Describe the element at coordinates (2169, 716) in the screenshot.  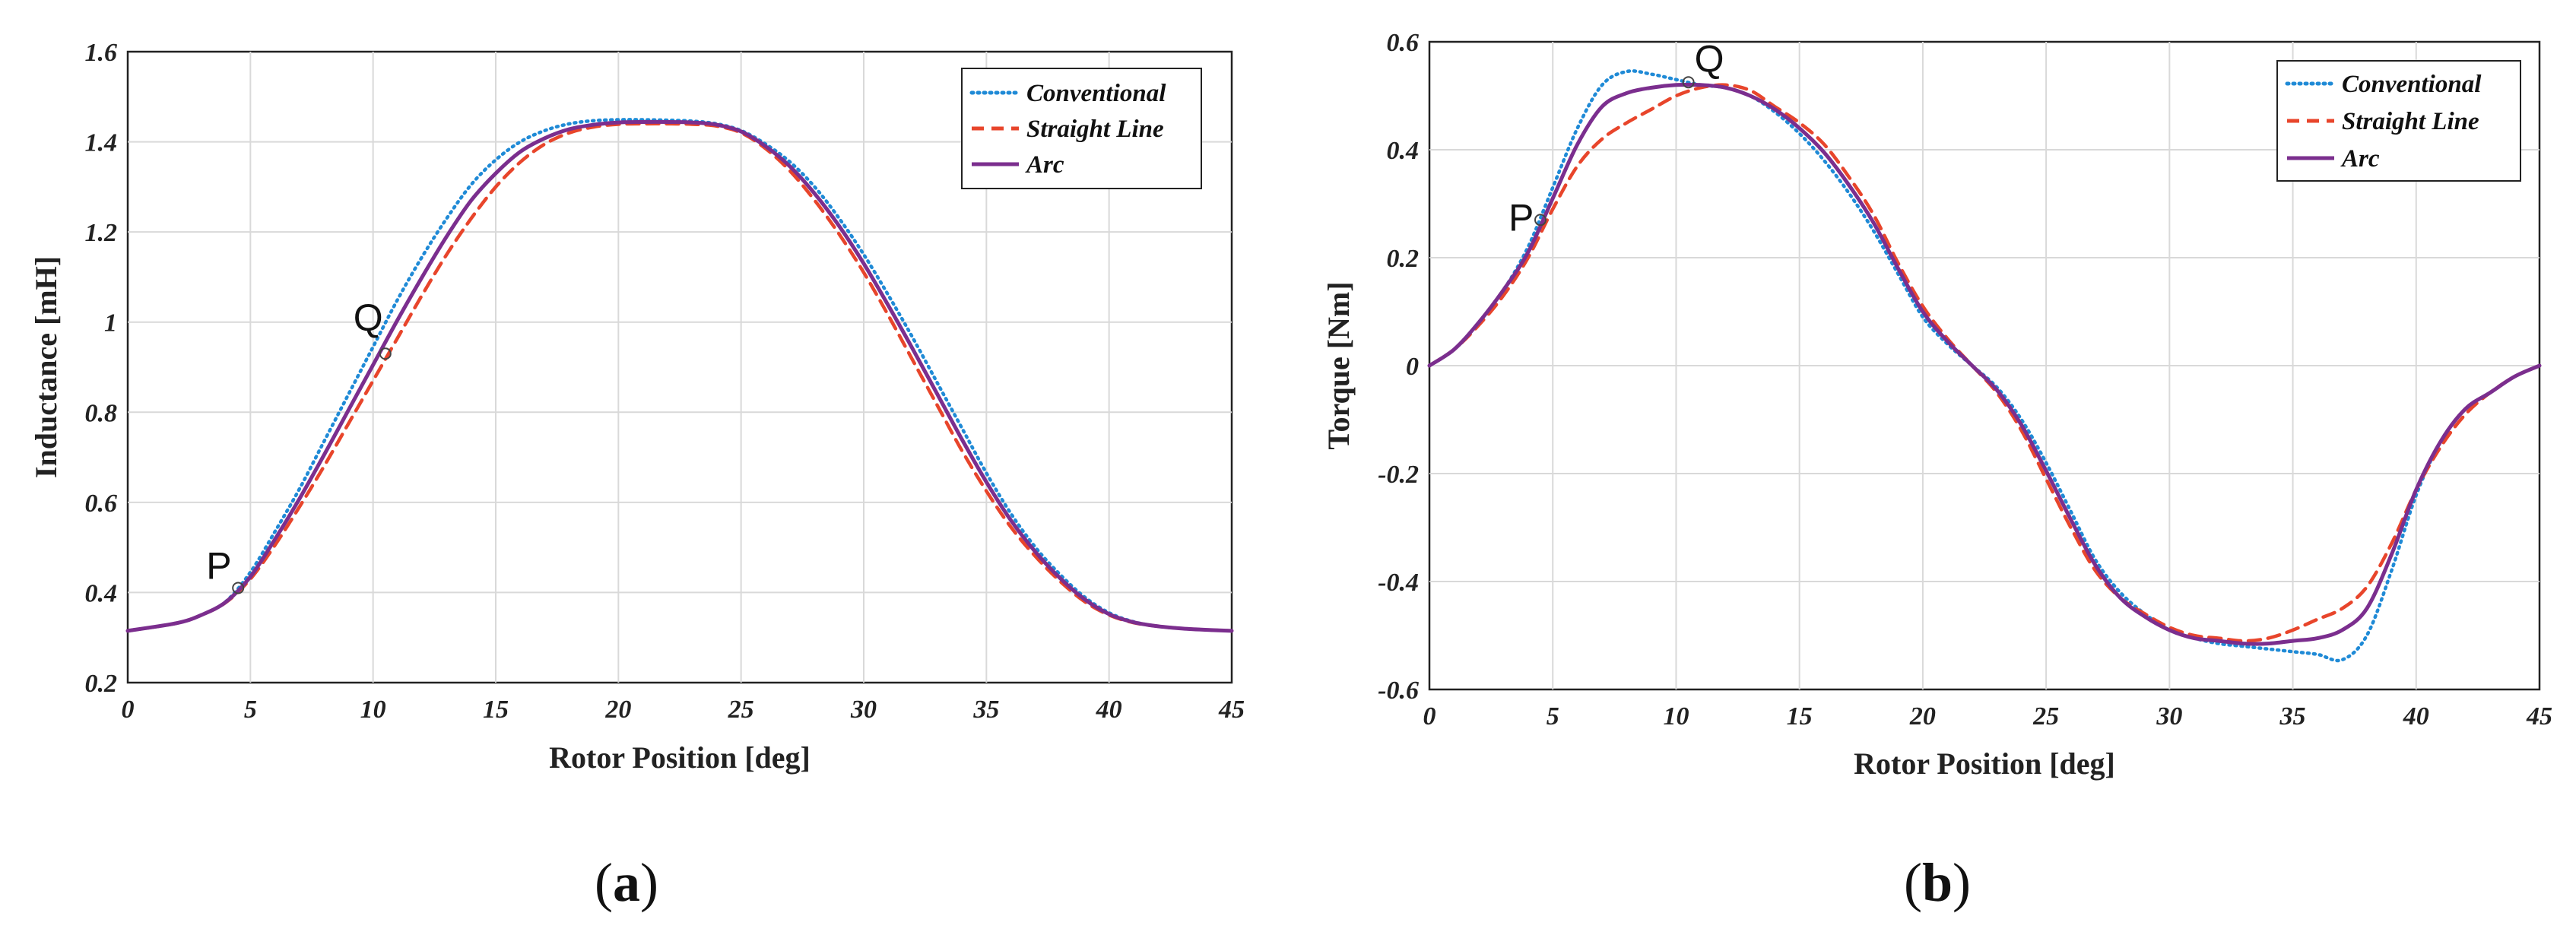
I see `x-tick-label-b: 30` at that location.